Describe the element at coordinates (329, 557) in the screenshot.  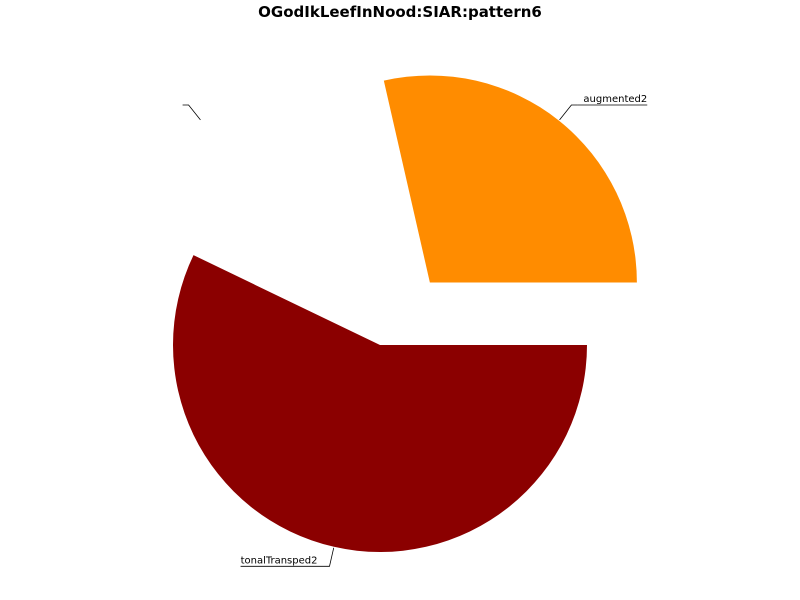
I see `leader-line-tonaltransped2` at that location.